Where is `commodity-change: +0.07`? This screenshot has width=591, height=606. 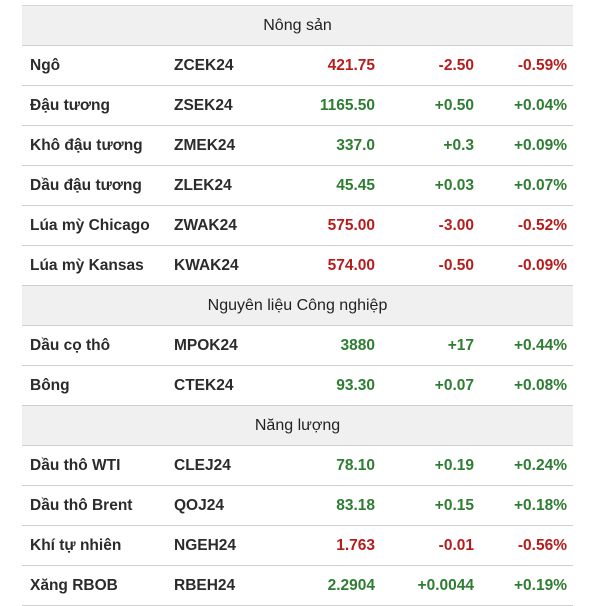 commodity-change: +0.07 is located at coordinates (454, 385).